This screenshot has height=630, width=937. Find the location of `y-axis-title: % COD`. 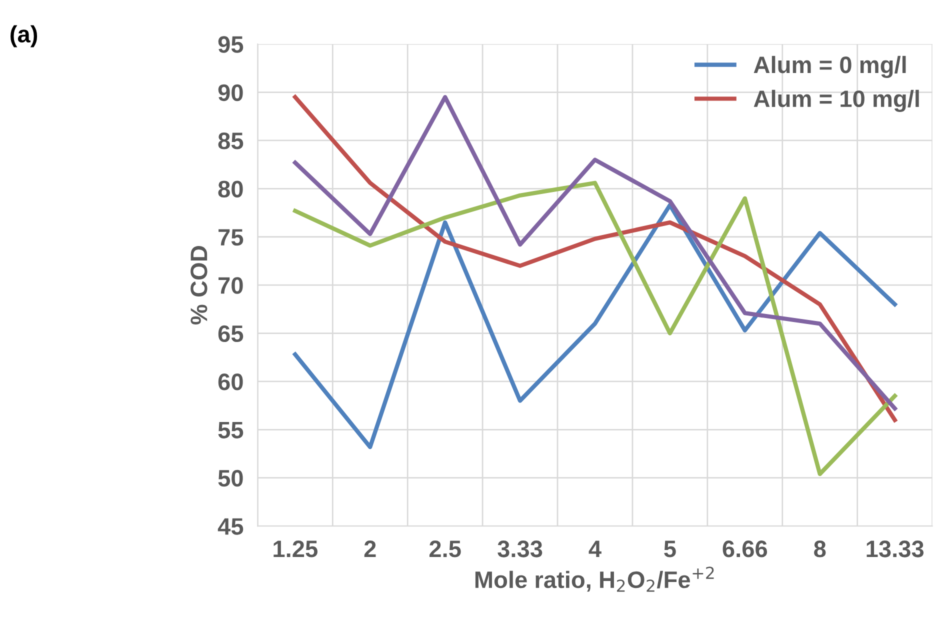

y-axis-title: % COD is located at coordinates (199, 285).